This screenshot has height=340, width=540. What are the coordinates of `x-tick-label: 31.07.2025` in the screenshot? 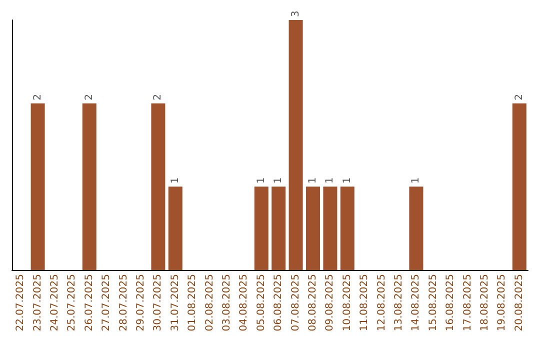 It's located at (175, 303).